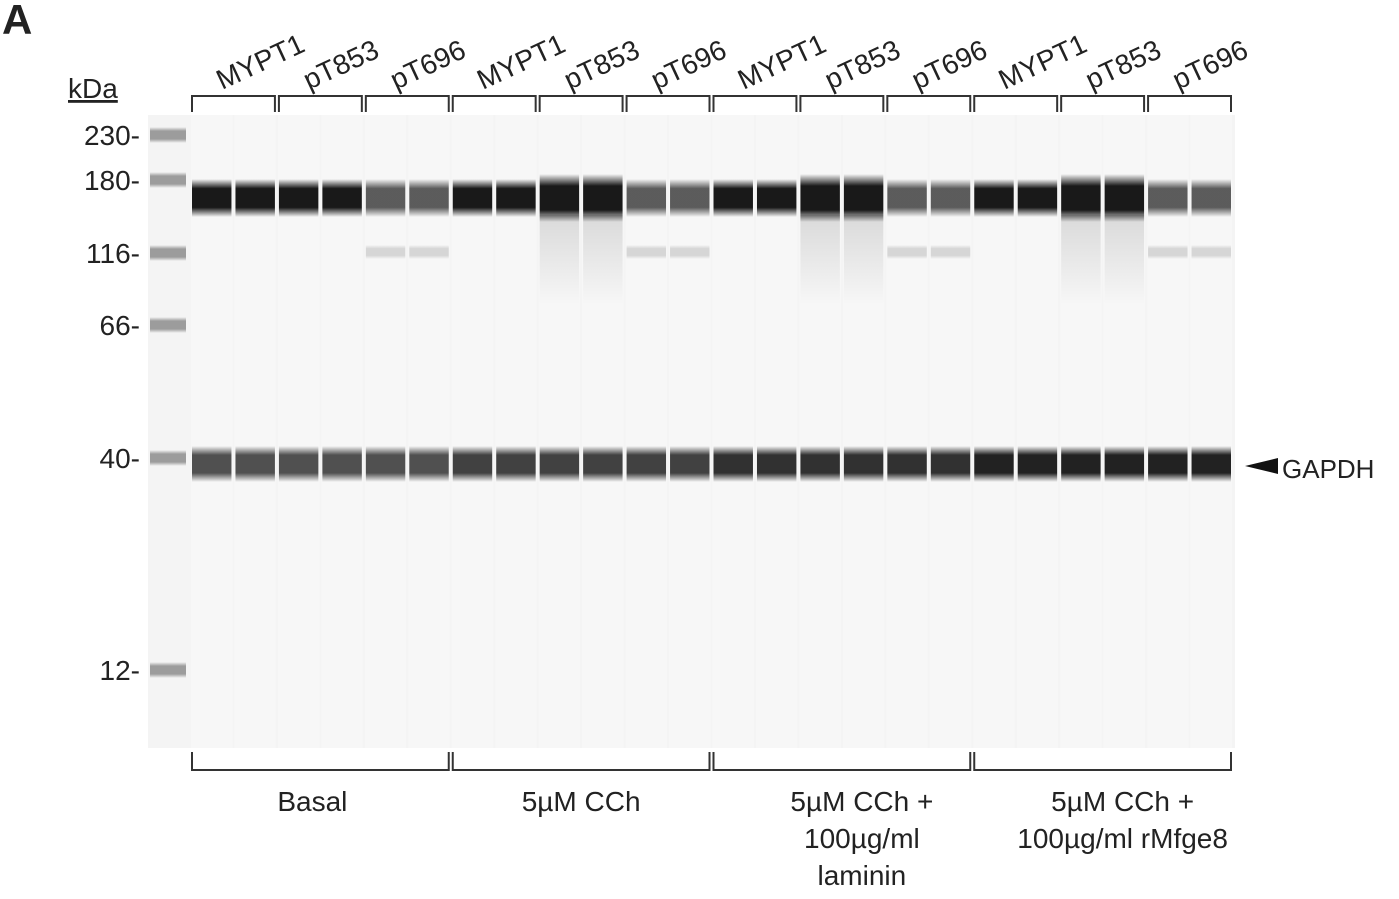 This screenshot has height=899, width=1399. Describe the element at coordinates (112, 135) in the screenshot. I see `marker-label: 230-` at that location.